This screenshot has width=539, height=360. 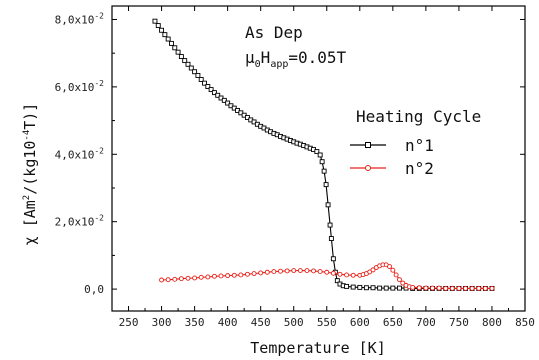 What do you see at coordinates (94, 289) in the screenshot?
I see `y-tick-label: 0,0` at bounding box center [94, 289].